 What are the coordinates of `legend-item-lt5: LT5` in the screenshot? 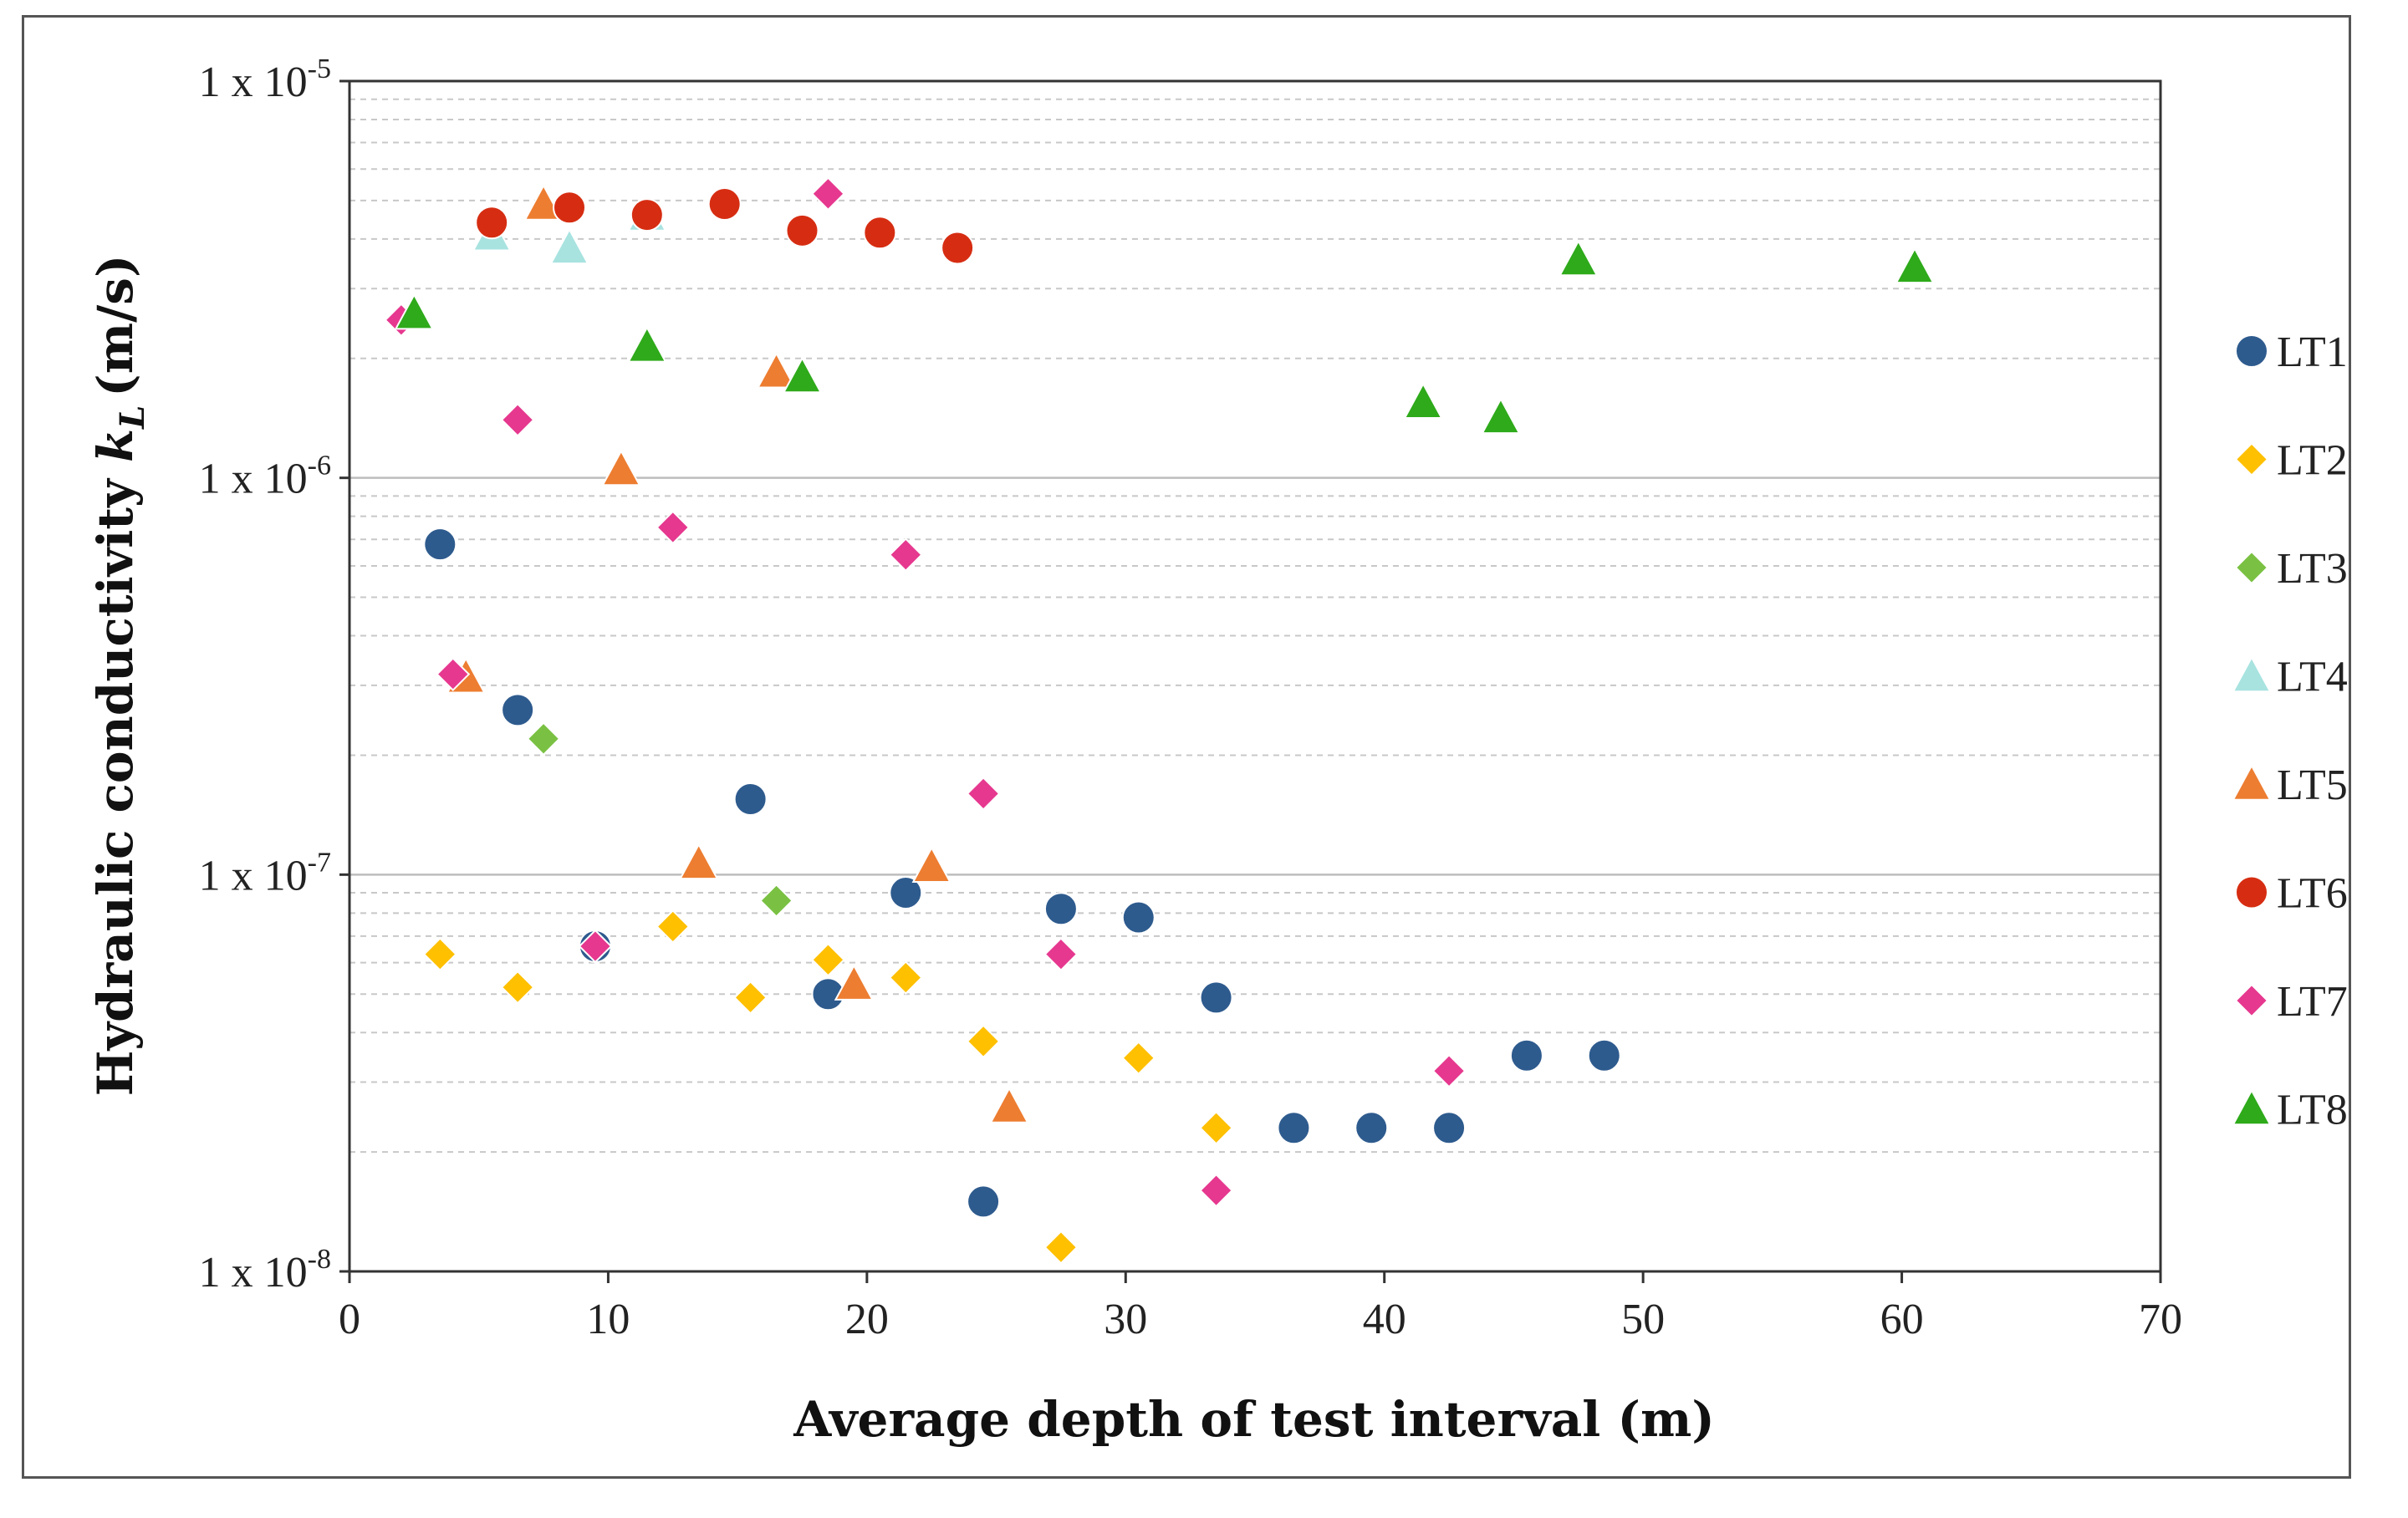 It's located at (2290, 785).